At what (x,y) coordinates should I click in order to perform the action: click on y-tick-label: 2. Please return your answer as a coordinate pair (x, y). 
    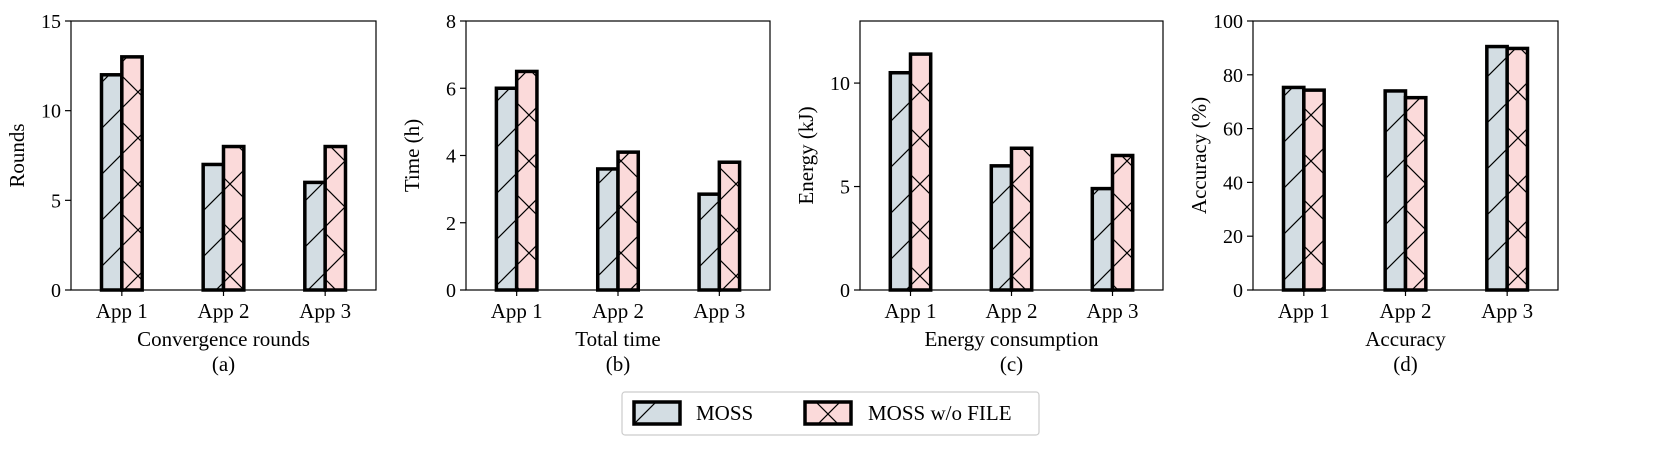
    Looking at the image, I should click on (451, 224).